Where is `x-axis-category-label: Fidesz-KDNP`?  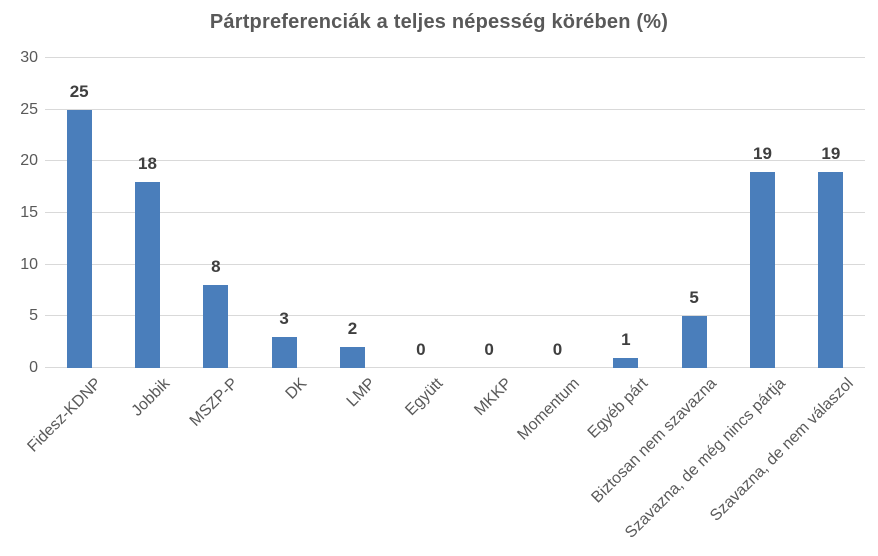 x-axis-category-label: Fidesz-KDNP is located at coordinates (65, 415).